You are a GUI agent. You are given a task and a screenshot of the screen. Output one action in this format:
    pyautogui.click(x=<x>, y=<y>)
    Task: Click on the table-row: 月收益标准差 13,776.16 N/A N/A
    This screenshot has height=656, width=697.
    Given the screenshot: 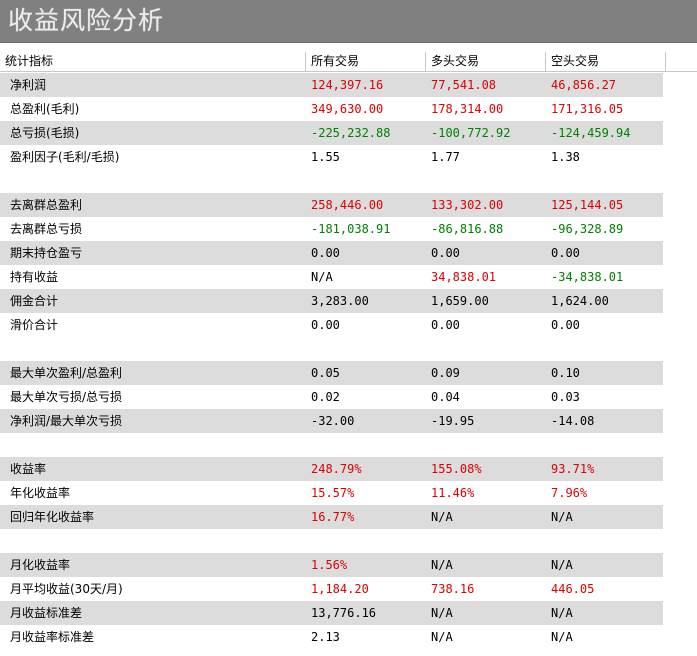 What is the action you would take?
    pyautogui.click(x=331, y=613)
    